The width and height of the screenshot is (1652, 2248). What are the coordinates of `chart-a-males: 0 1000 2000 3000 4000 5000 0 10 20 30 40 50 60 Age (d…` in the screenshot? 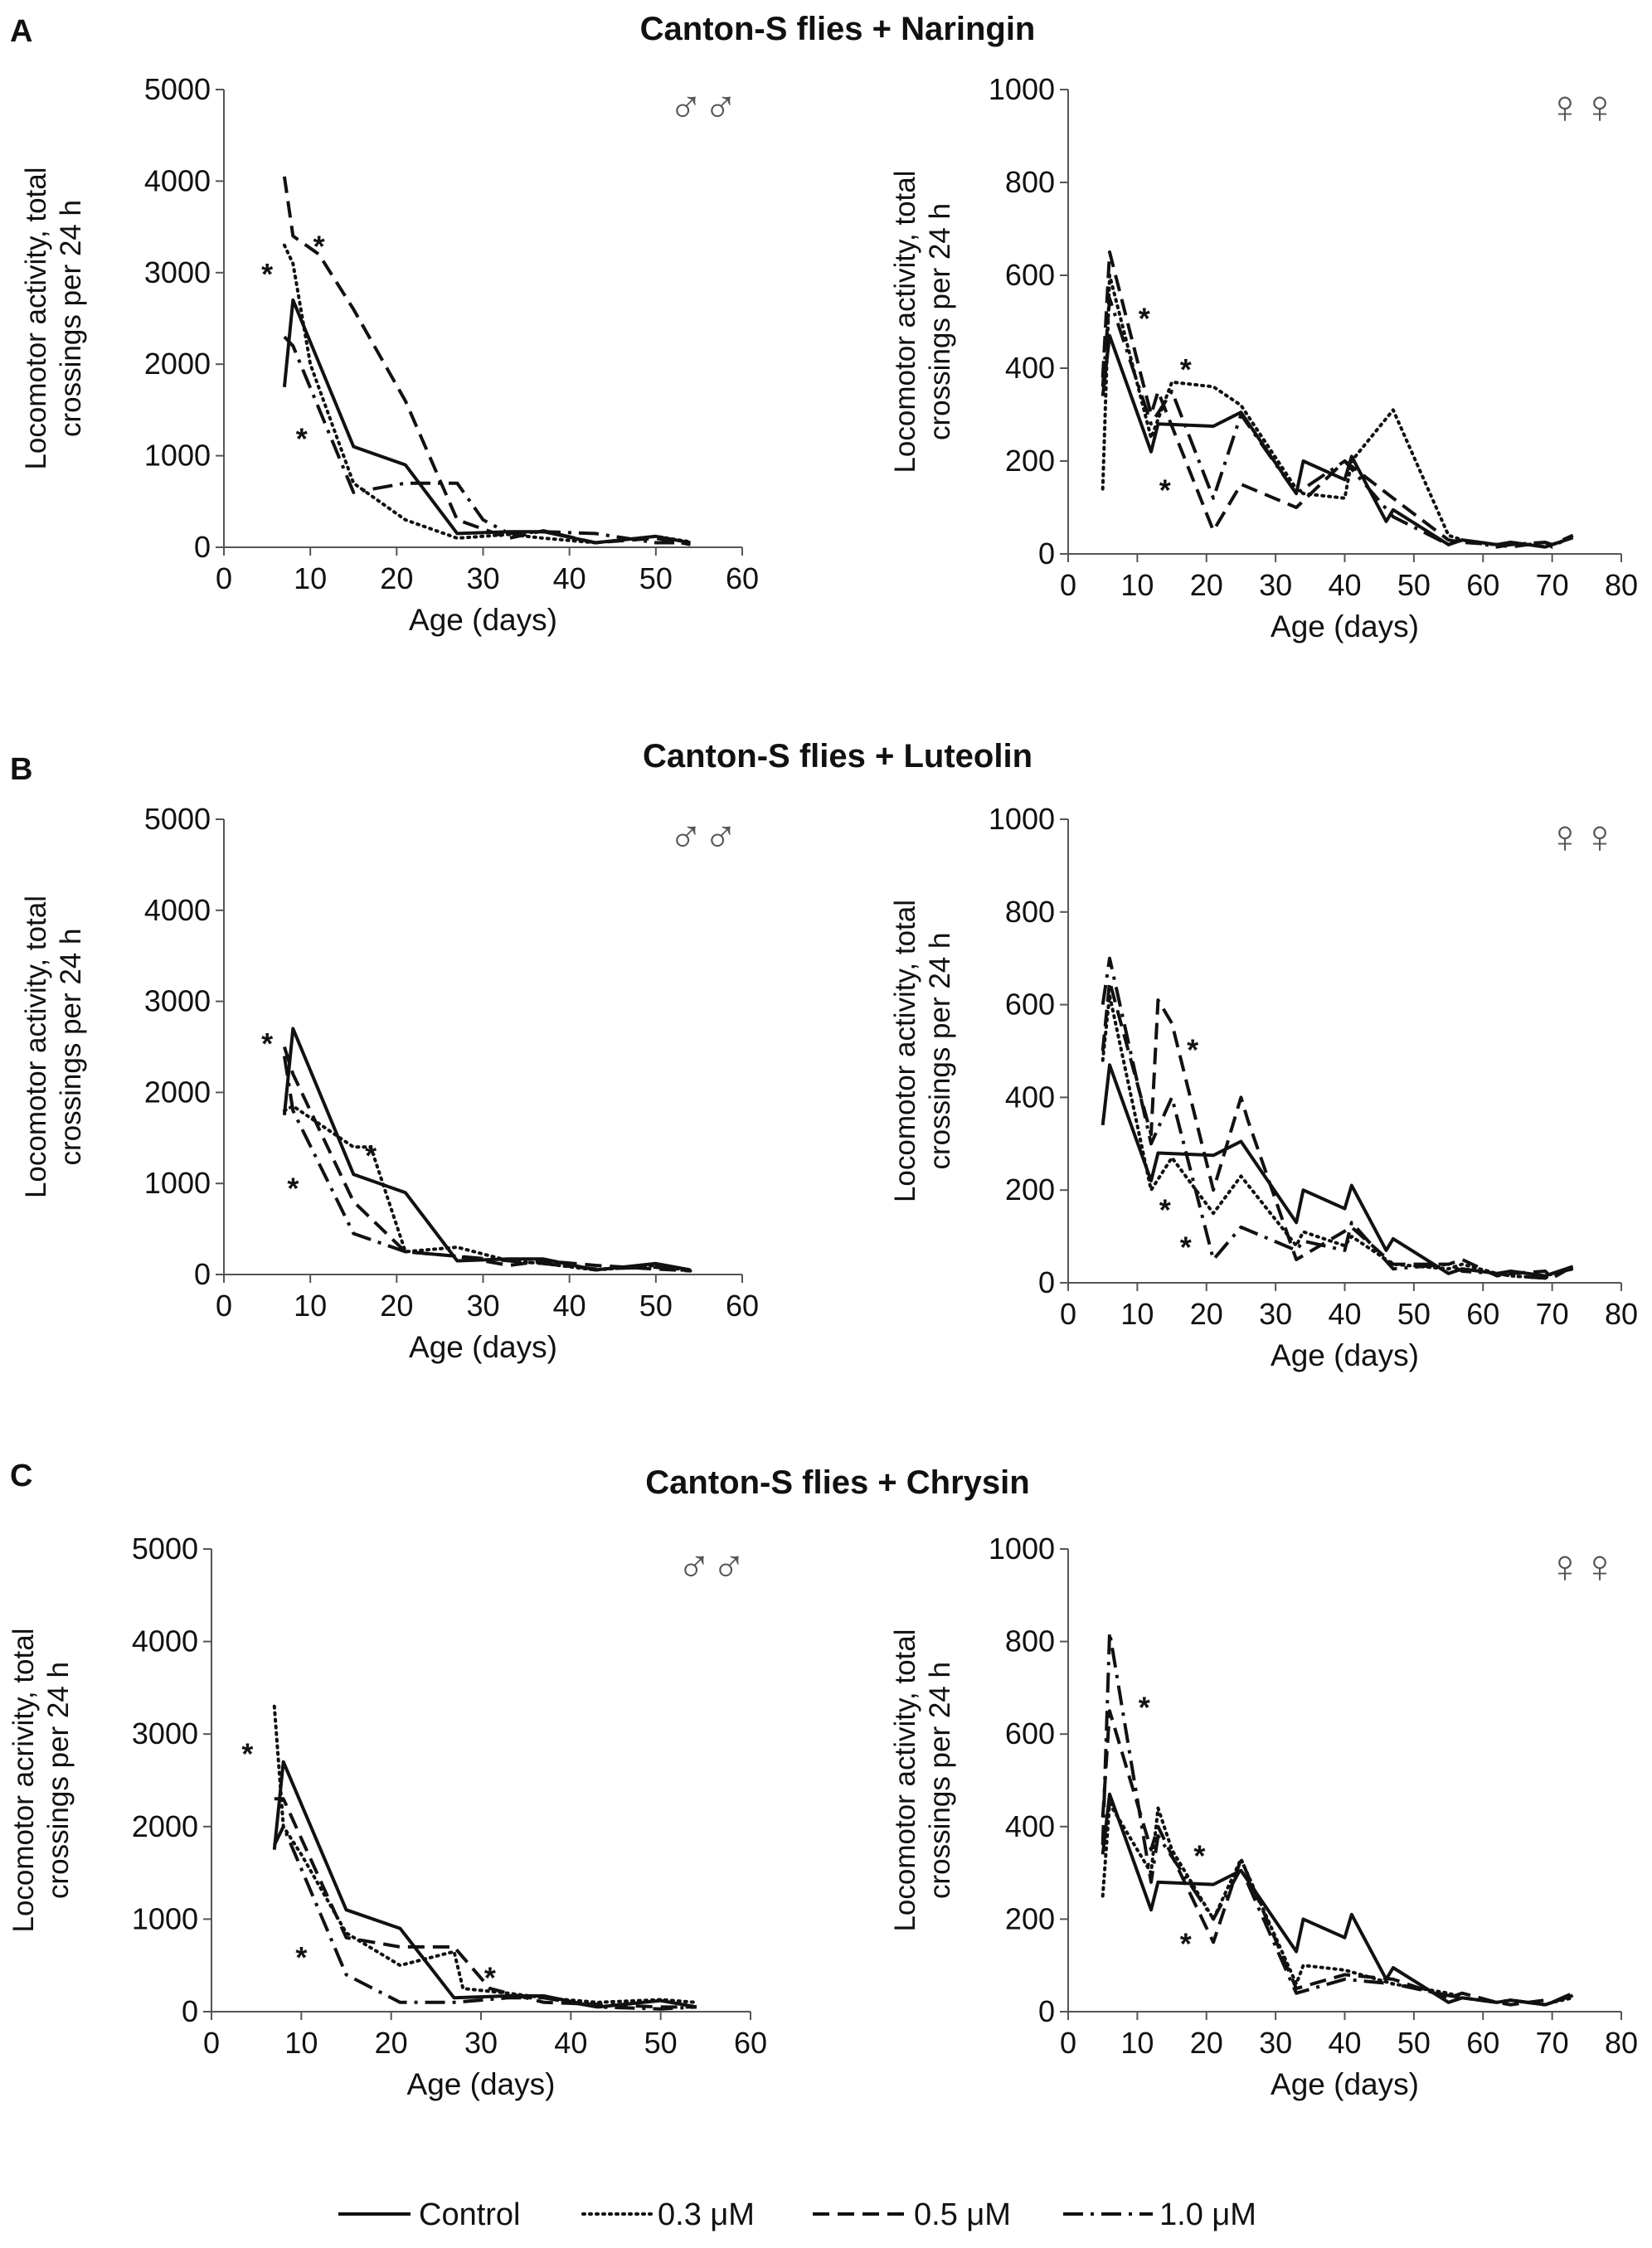 It's located at (389, 354).